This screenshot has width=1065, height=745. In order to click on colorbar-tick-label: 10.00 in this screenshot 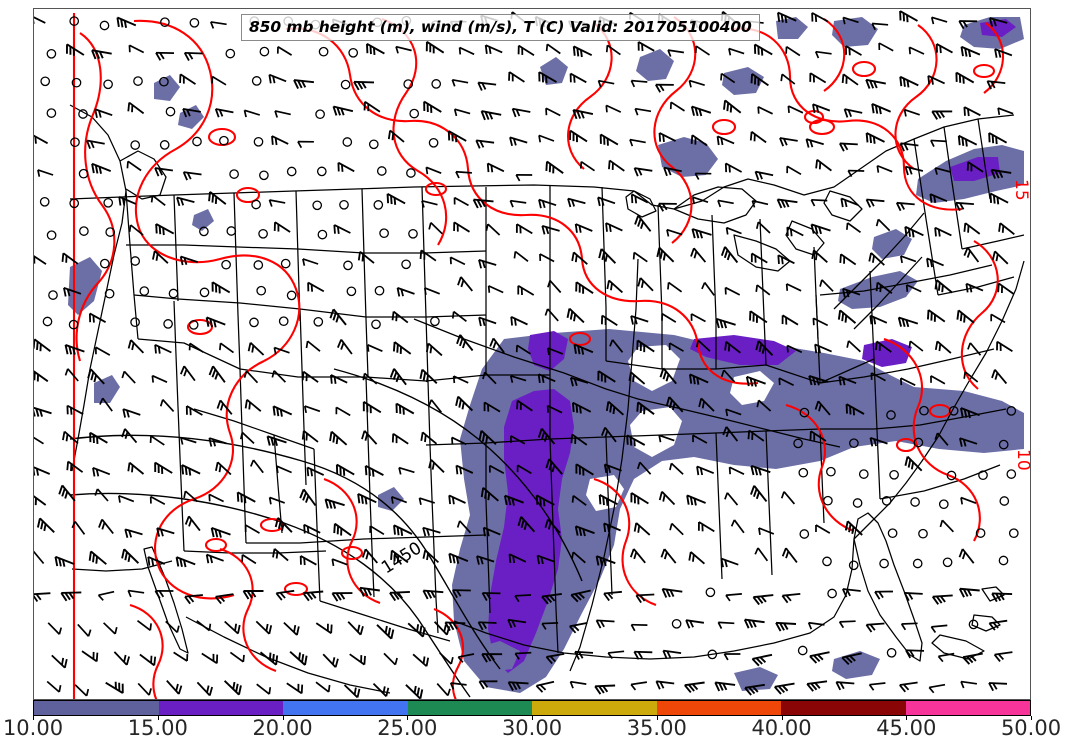, I will do `click(33, 728)`.